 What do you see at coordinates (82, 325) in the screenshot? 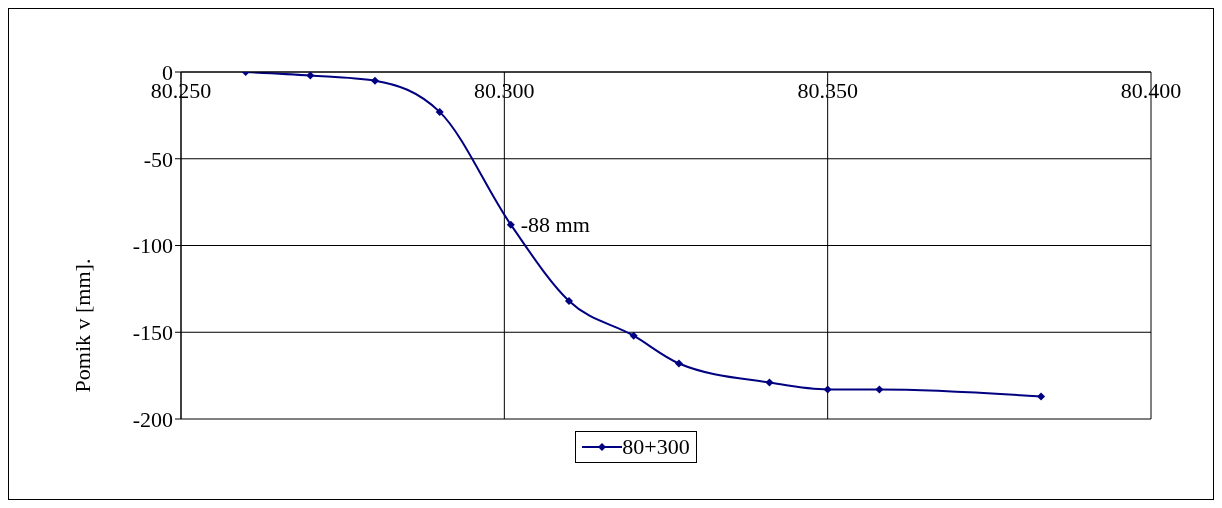
I see `y-axis-title: Pomik v [mm].` at bounding box center [82, 325].